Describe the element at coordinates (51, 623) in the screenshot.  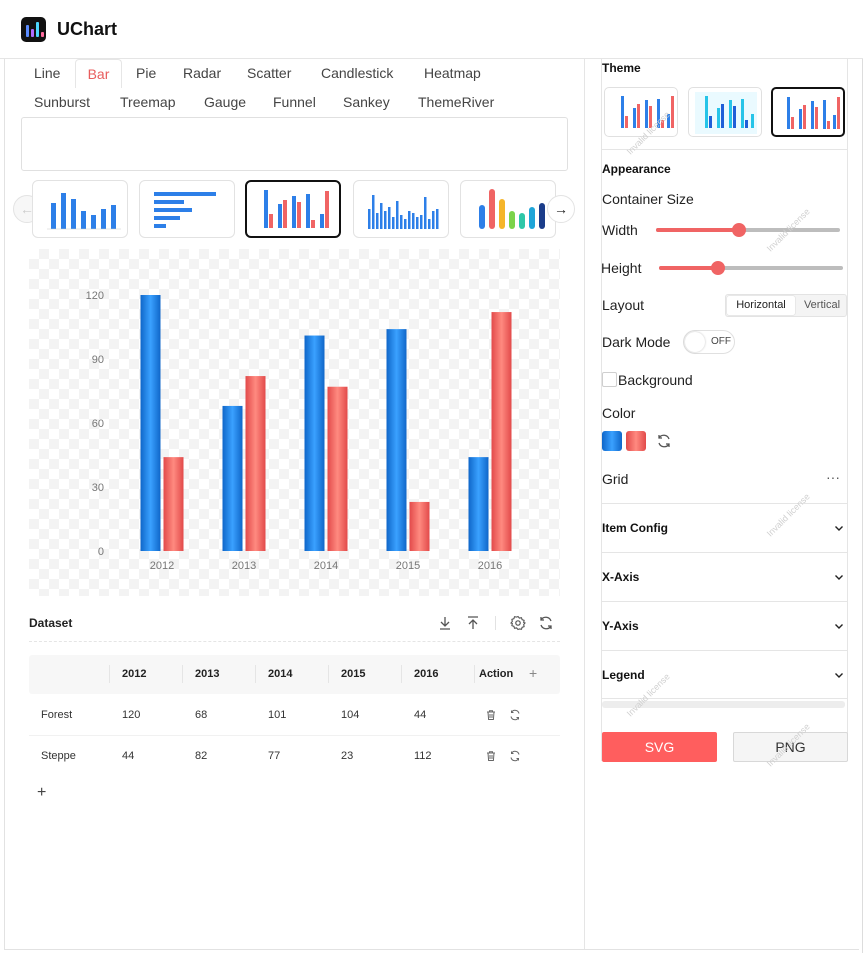
I see `dataset-title: Dataset` at that location.